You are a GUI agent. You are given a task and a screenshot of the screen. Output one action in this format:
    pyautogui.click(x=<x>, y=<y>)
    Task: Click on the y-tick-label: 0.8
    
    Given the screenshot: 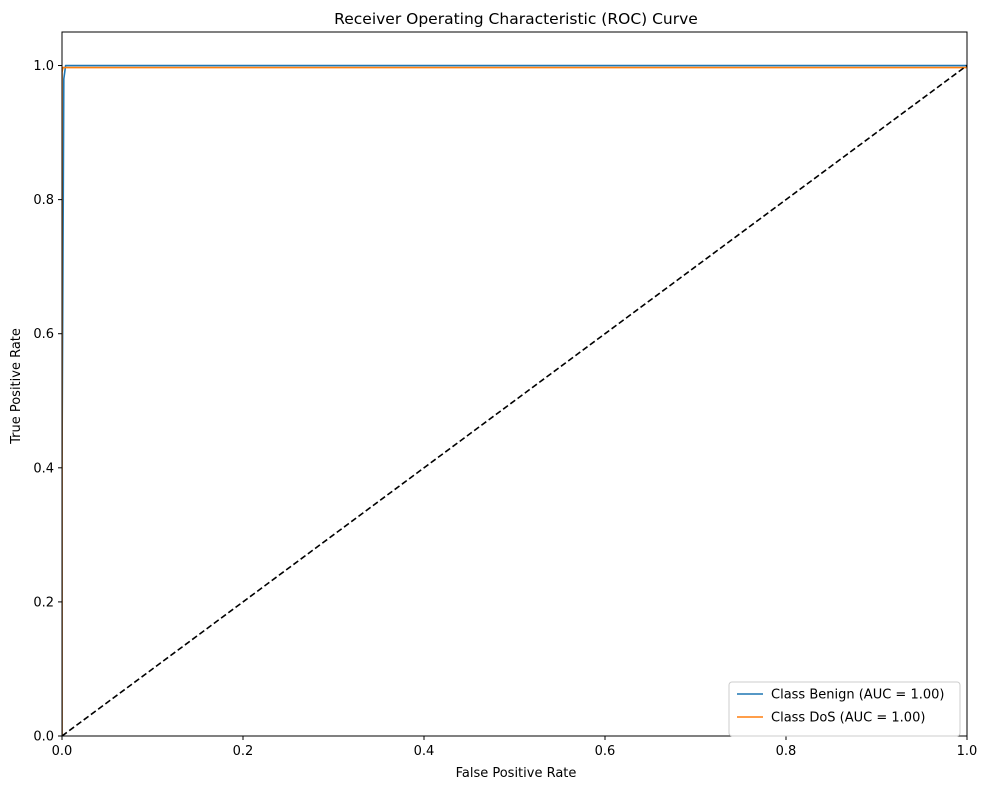 What is the action you would take?
    pyautogui.click(x=43, y=200)
    